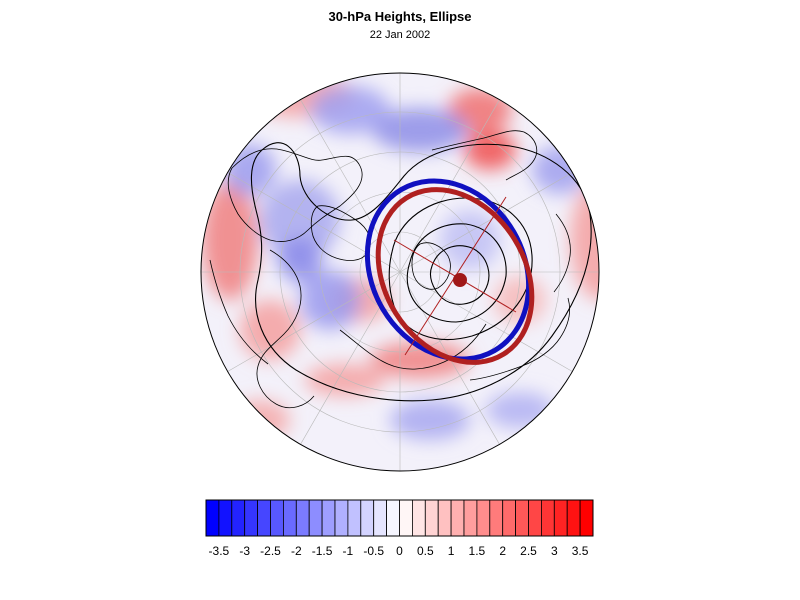  I want to click on colorbar-tick-label: 0.5, so click(425, 551).